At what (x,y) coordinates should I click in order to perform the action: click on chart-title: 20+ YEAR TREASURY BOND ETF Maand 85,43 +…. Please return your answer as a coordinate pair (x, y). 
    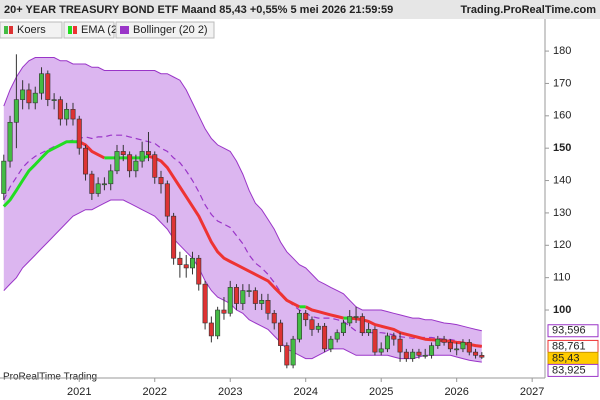
    Looking at the image, I should click on (198, 10).